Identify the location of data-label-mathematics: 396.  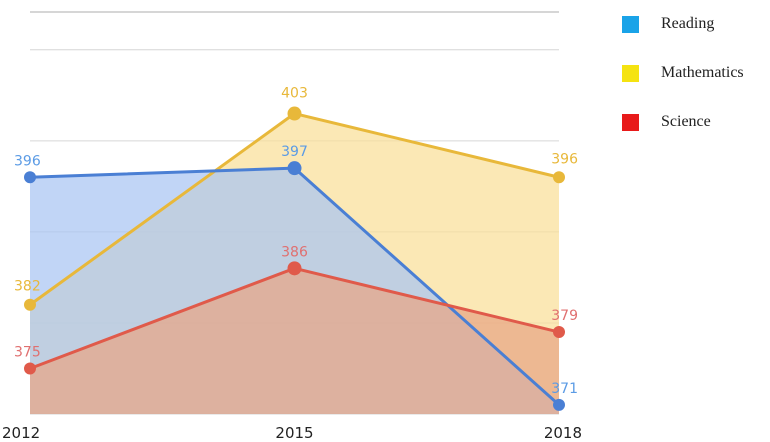
(564, 159).